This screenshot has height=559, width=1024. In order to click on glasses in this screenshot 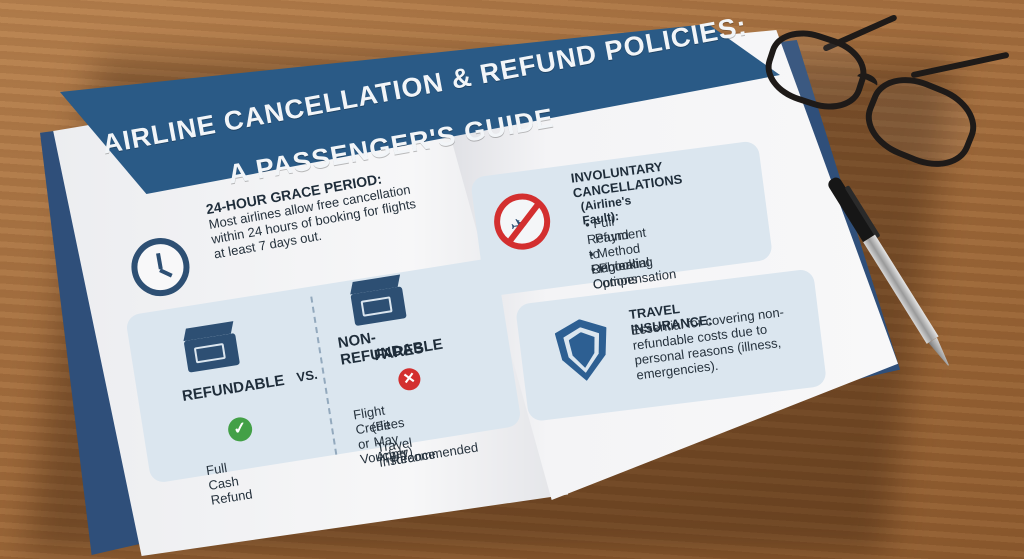, I will do `click(883, 111)`.